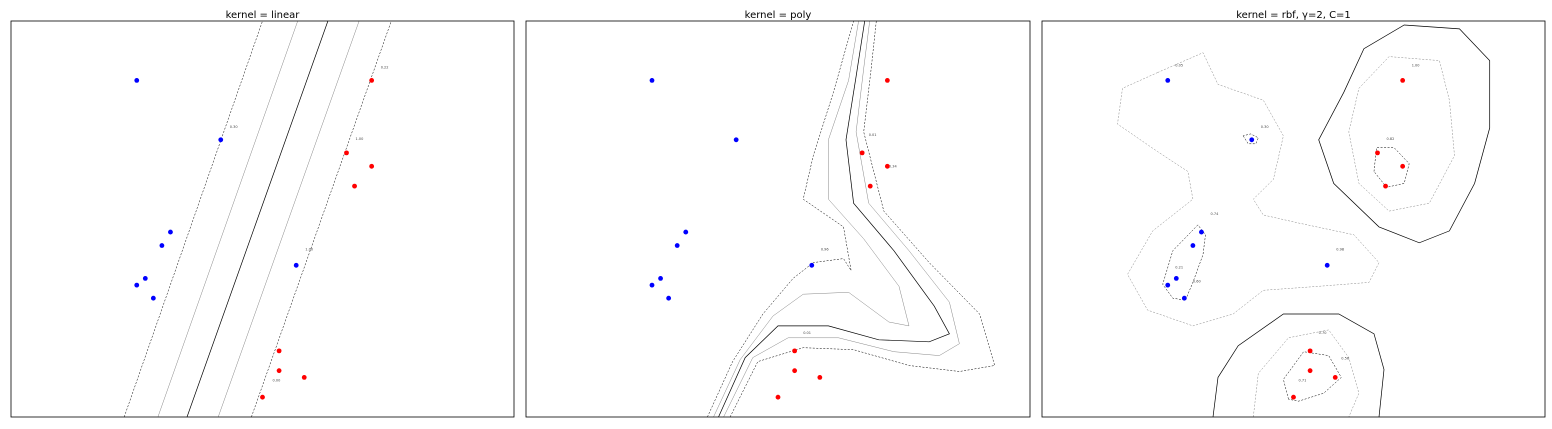 The width and height of the screenshot is (1552, 429). I want to click on contour-margin-top-right, so click(1401, 134).